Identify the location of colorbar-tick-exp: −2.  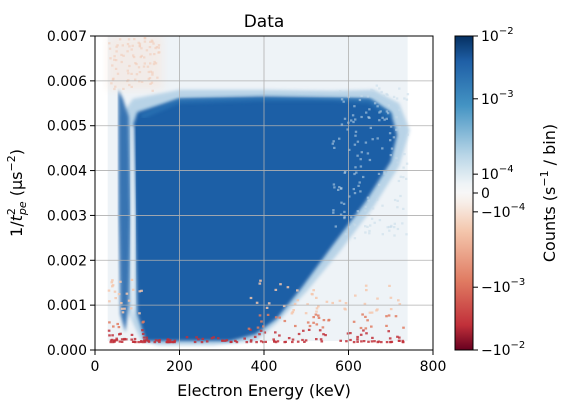
(506, 31).